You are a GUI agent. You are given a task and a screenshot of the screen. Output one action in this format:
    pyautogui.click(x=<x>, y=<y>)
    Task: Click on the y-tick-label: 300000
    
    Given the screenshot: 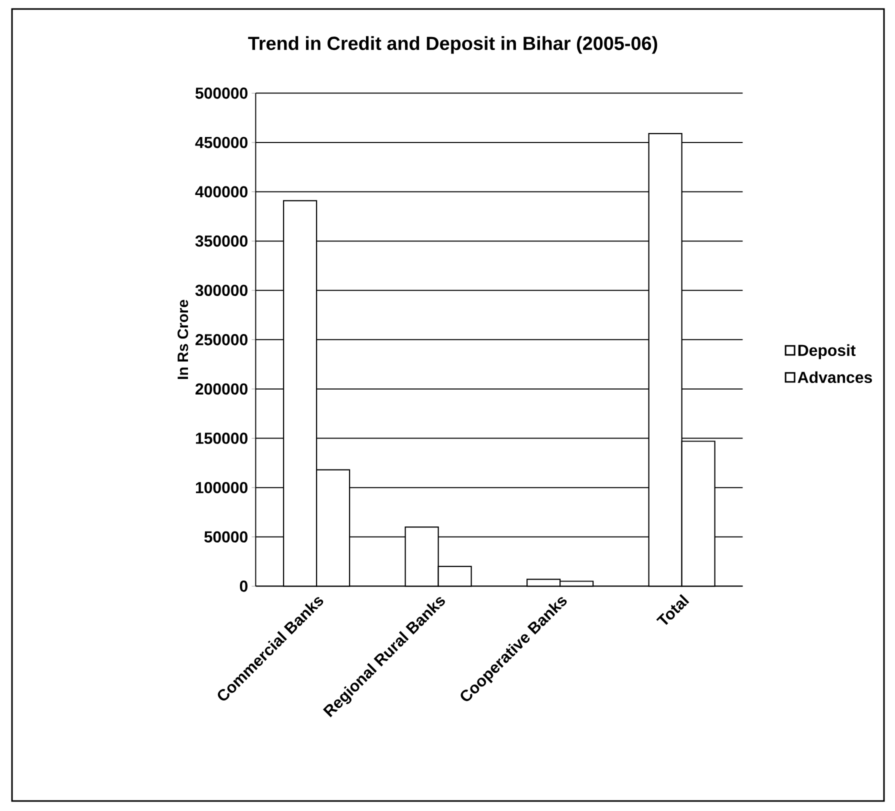 What is the action you would take?
    pyautogui.click(x=221, y=290)
    